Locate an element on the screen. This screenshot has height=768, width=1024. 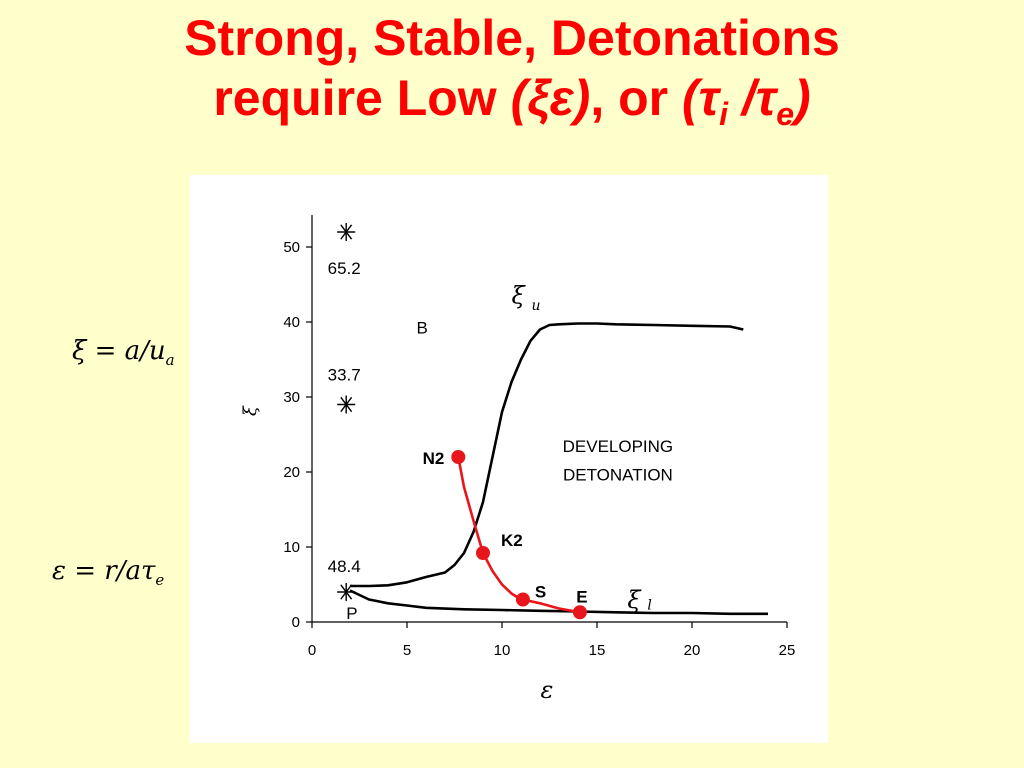
x-tick-label: 20 is located at coordinates (692, 650).